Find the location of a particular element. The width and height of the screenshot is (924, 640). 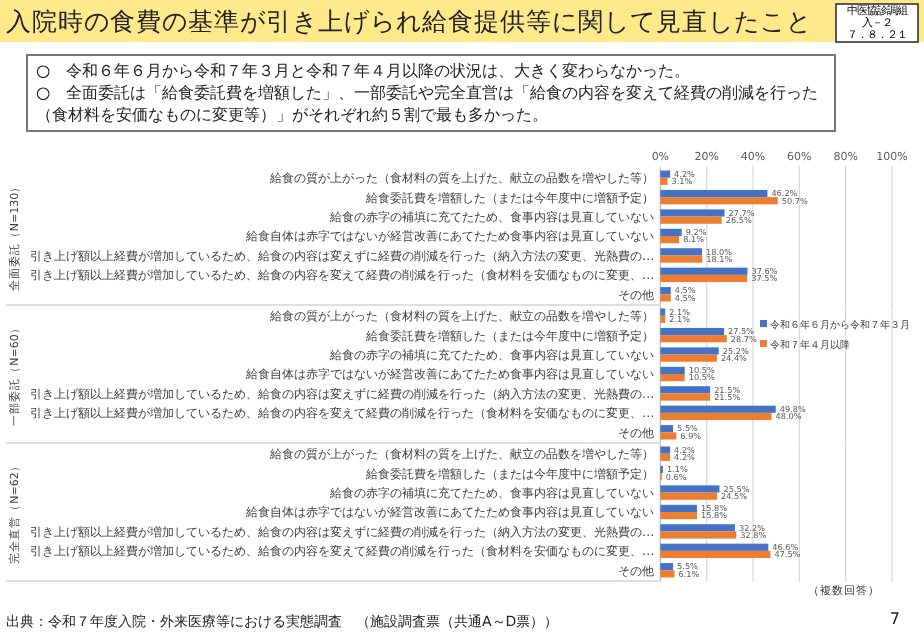

annotation: 7 is located at coordinates (894, 619).